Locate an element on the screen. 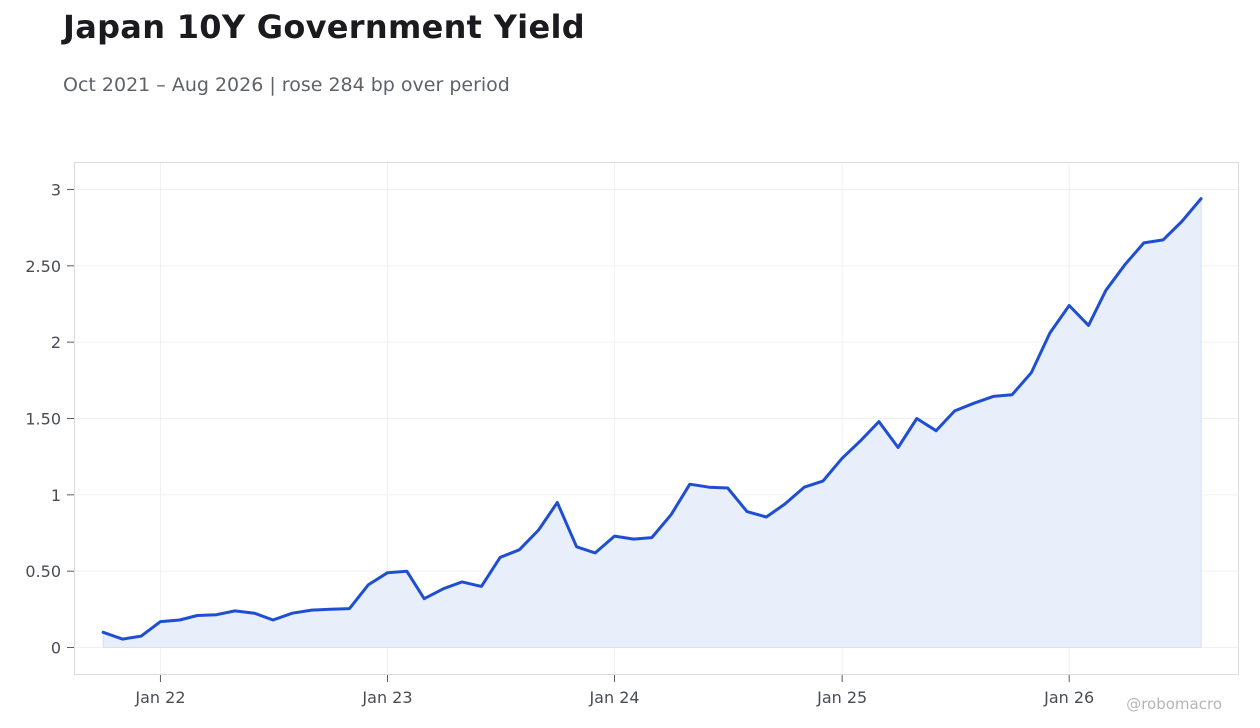  x-tick-label: Jan 24 is located at coordinates (613, 697).